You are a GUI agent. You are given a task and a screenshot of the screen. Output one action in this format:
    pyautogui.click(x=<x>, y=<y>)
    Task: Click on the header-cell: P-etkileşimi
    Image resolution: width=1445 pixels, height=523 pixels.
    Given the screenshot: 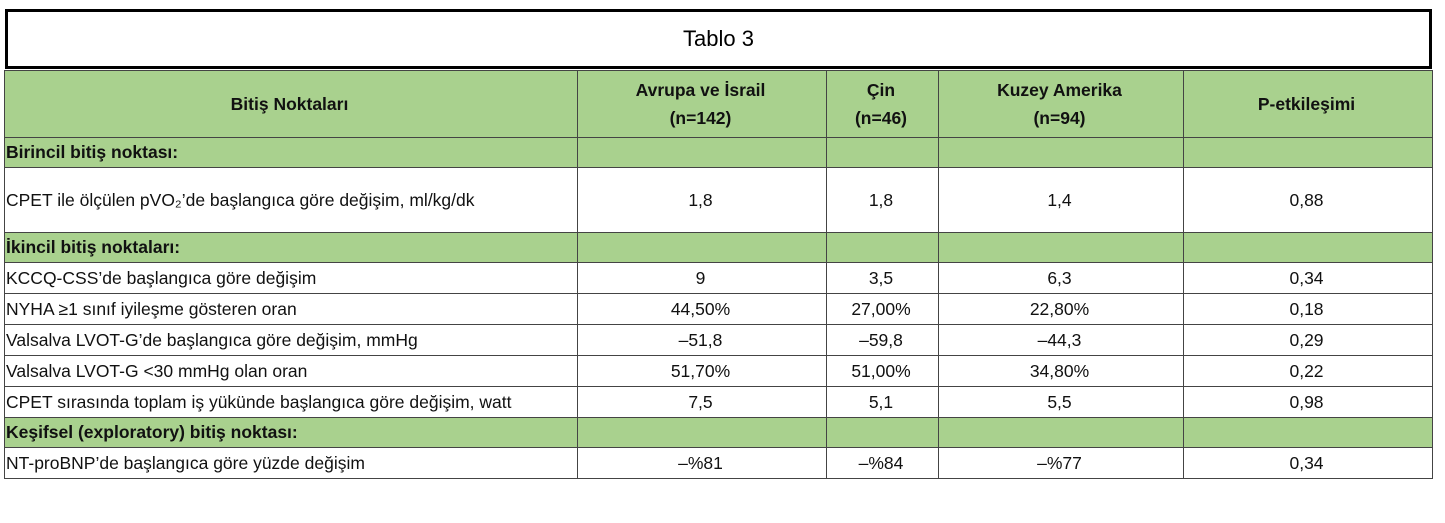 What is the action you would take?
    pyautogui.click(x=1308, y=104)
    